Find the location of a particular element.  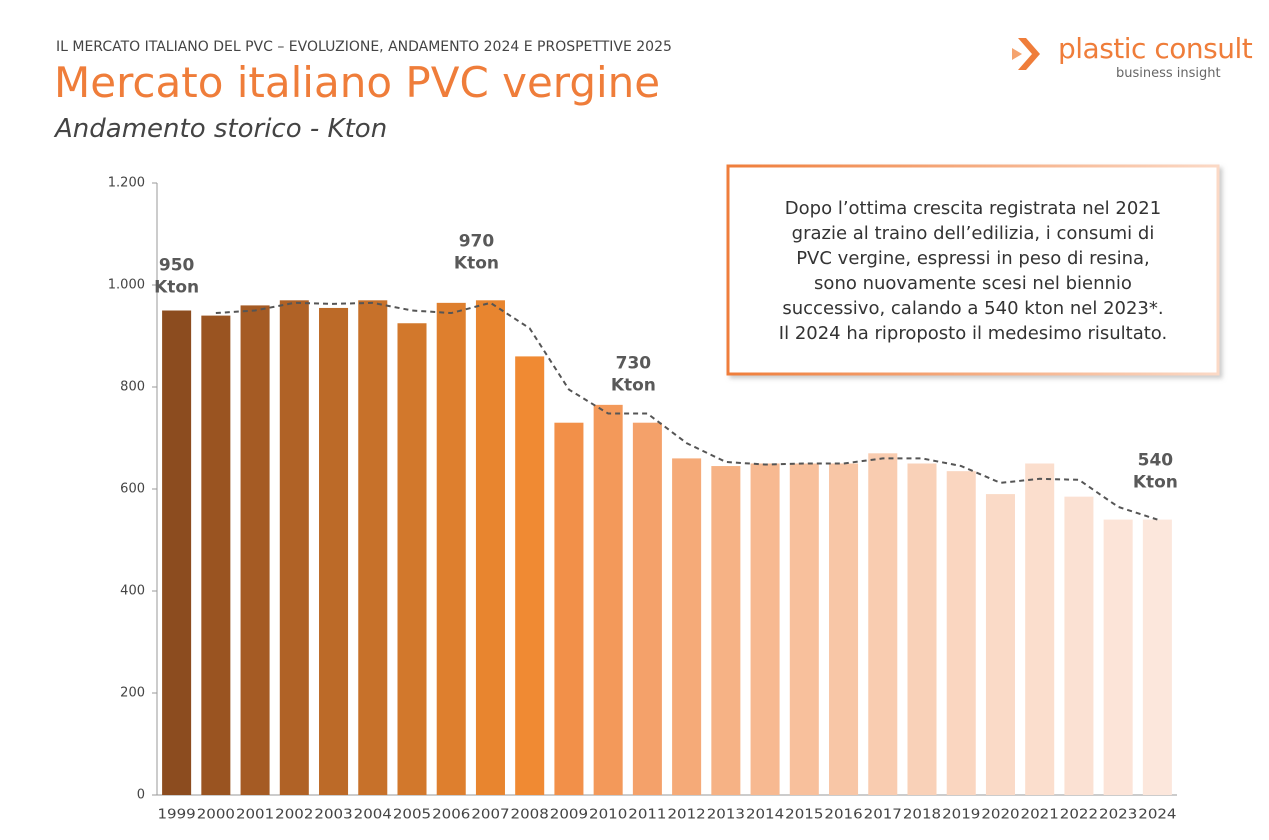

x-tick-label: 2003 is located at coordinates (333, 815).